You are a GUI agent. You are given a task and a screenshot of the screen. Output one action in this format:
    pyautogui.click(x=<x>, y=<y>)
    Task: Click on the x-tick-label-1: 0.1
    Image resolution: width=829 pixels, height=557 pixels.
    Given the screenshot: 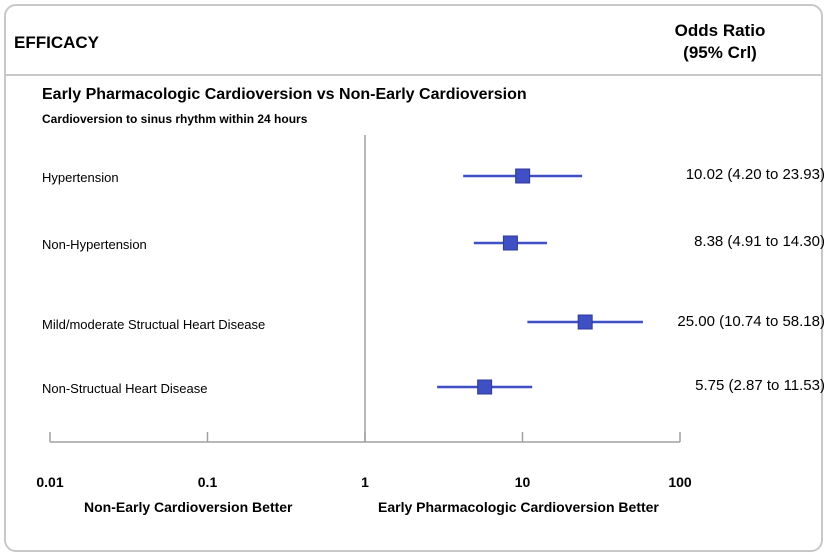 What is the action you would take?
    pyautogui.click(x=208, y=482)
    